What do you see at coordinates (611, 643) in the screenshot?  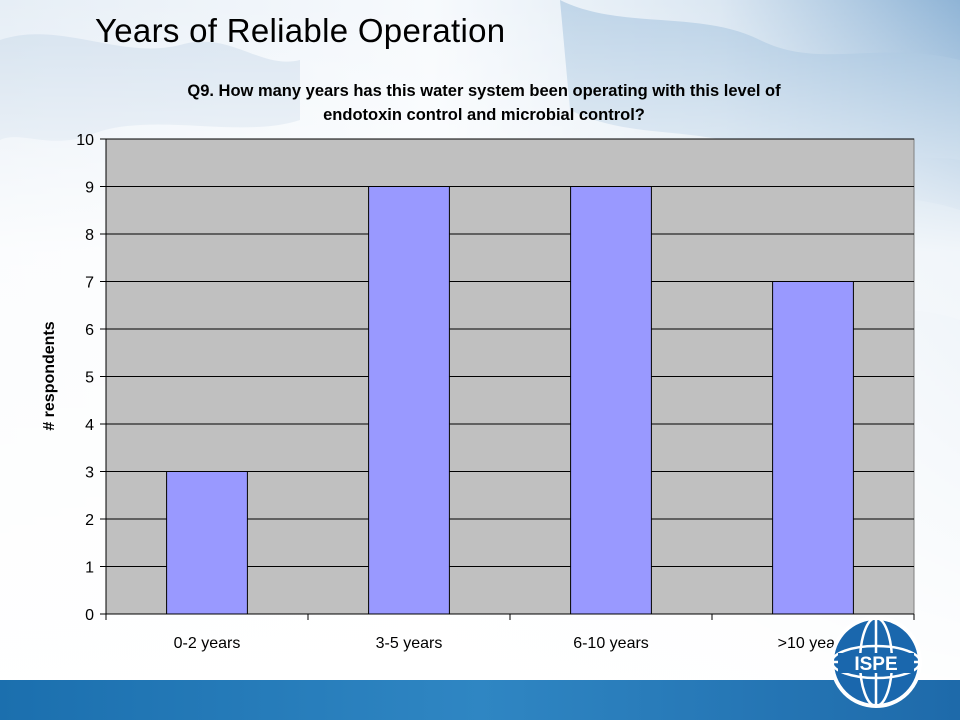 I see `x-tick-label: 6-10 years` at bounding box center [611, 643].